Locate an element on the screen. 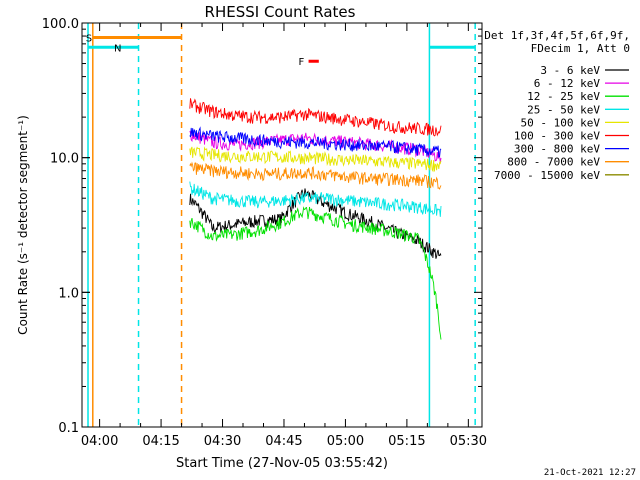  x-tick-label: 04:45 is located at coordinates (283, 441).